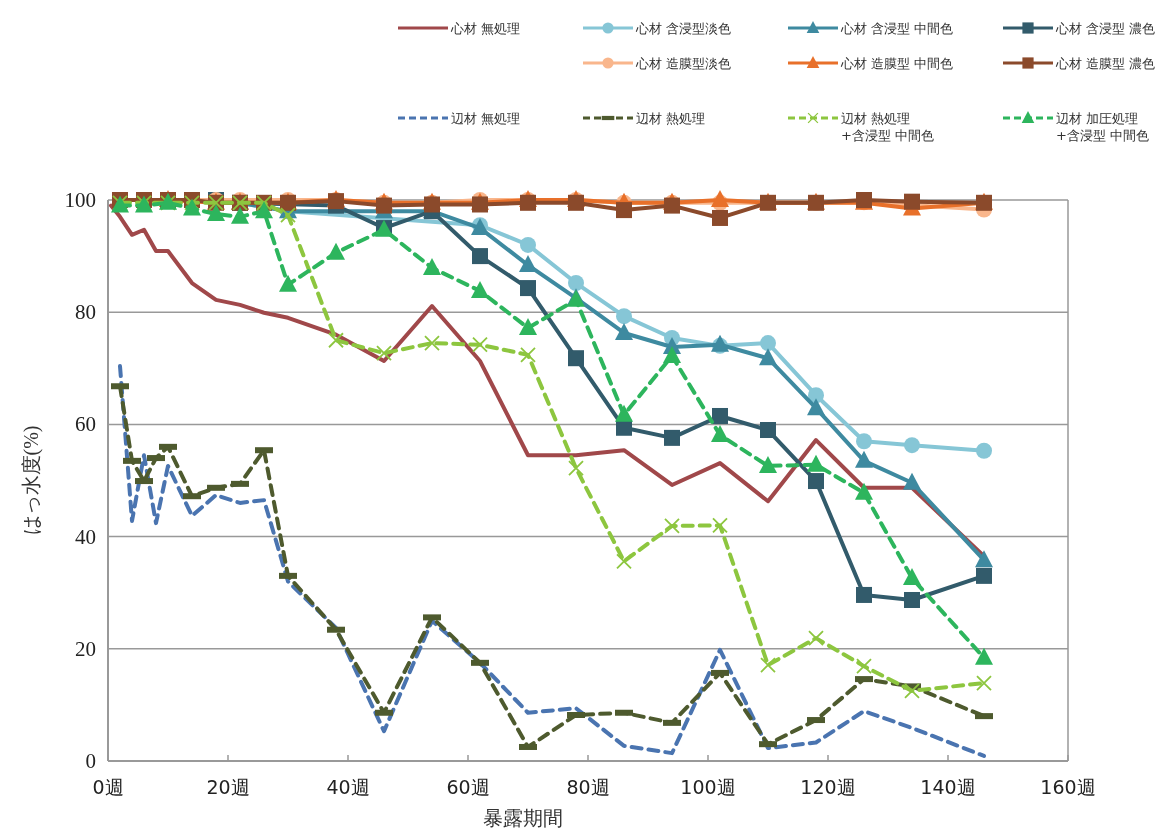  I want to click on legend-label: 辺材 熱処理 +含浸型 中間色, so click(888, 127).